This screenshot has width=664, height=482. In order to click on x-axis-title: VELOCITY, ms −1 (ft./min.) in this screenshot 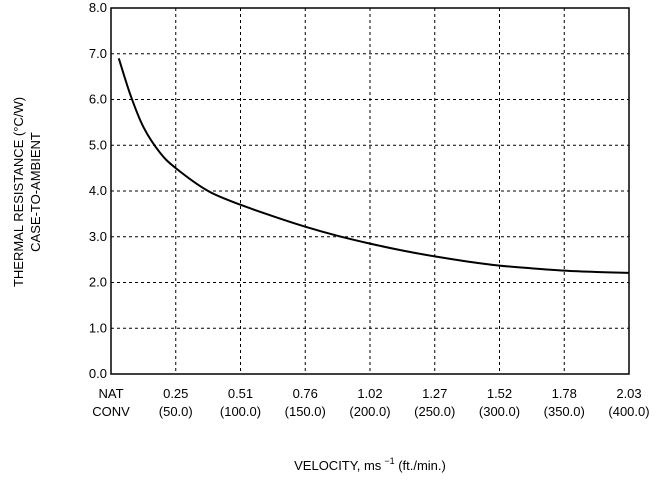, I will do `click(370, 464)`.